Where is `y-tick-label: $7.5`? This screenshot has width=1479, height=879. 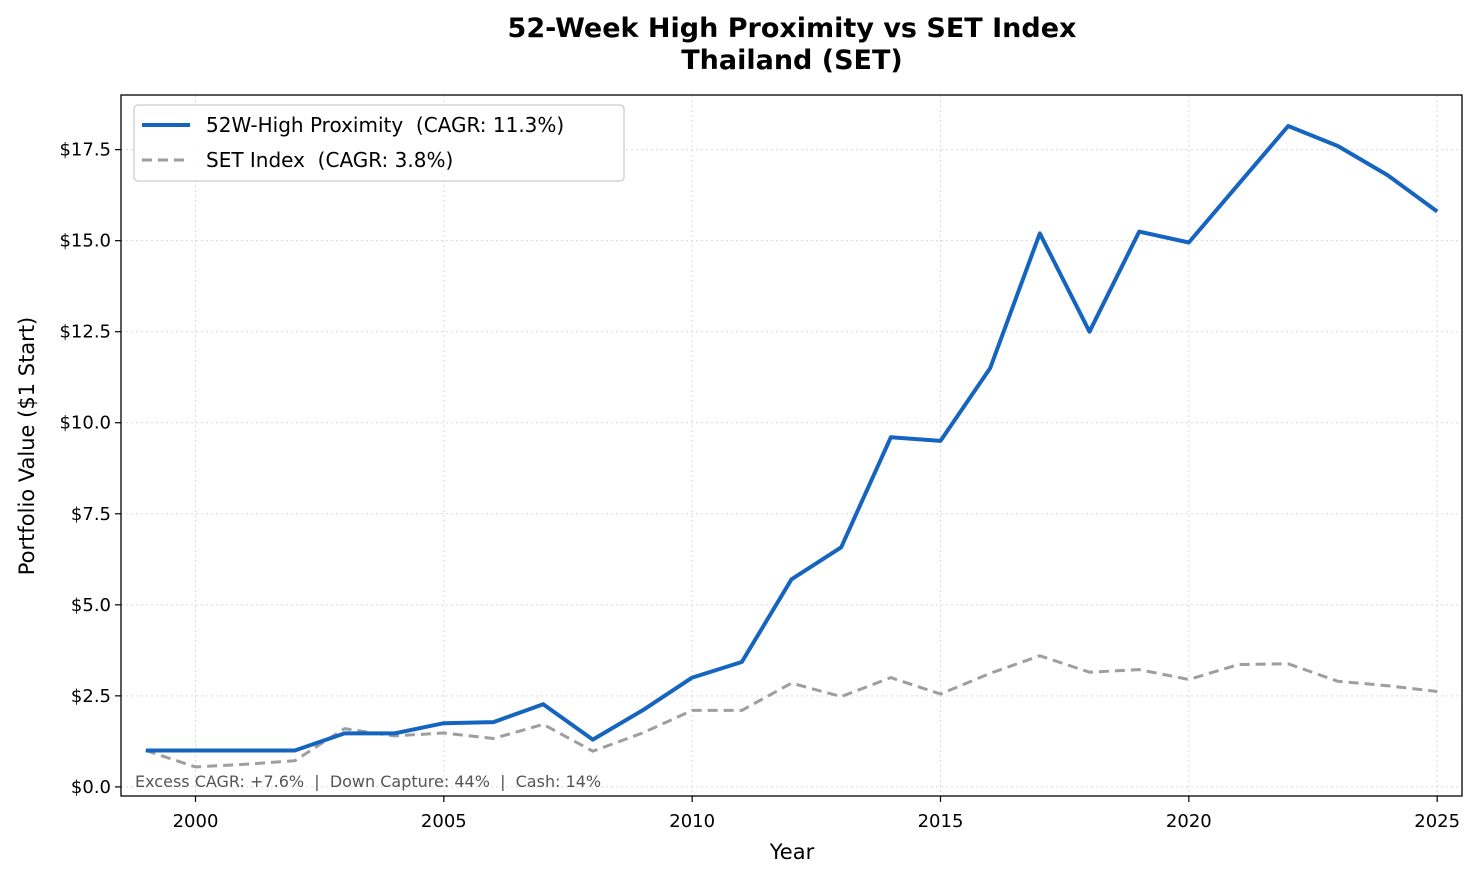 y-tick-label: $7.5 is located at coordinates (91, 514).